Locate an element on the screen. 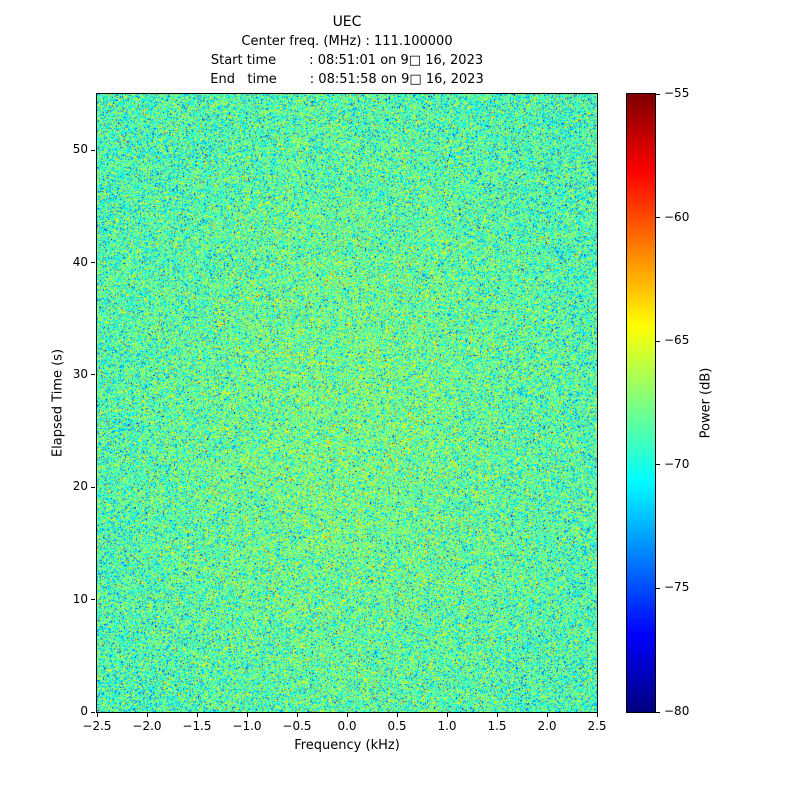  x-tick-label: −0.5 is located at coordinates (297, 726).